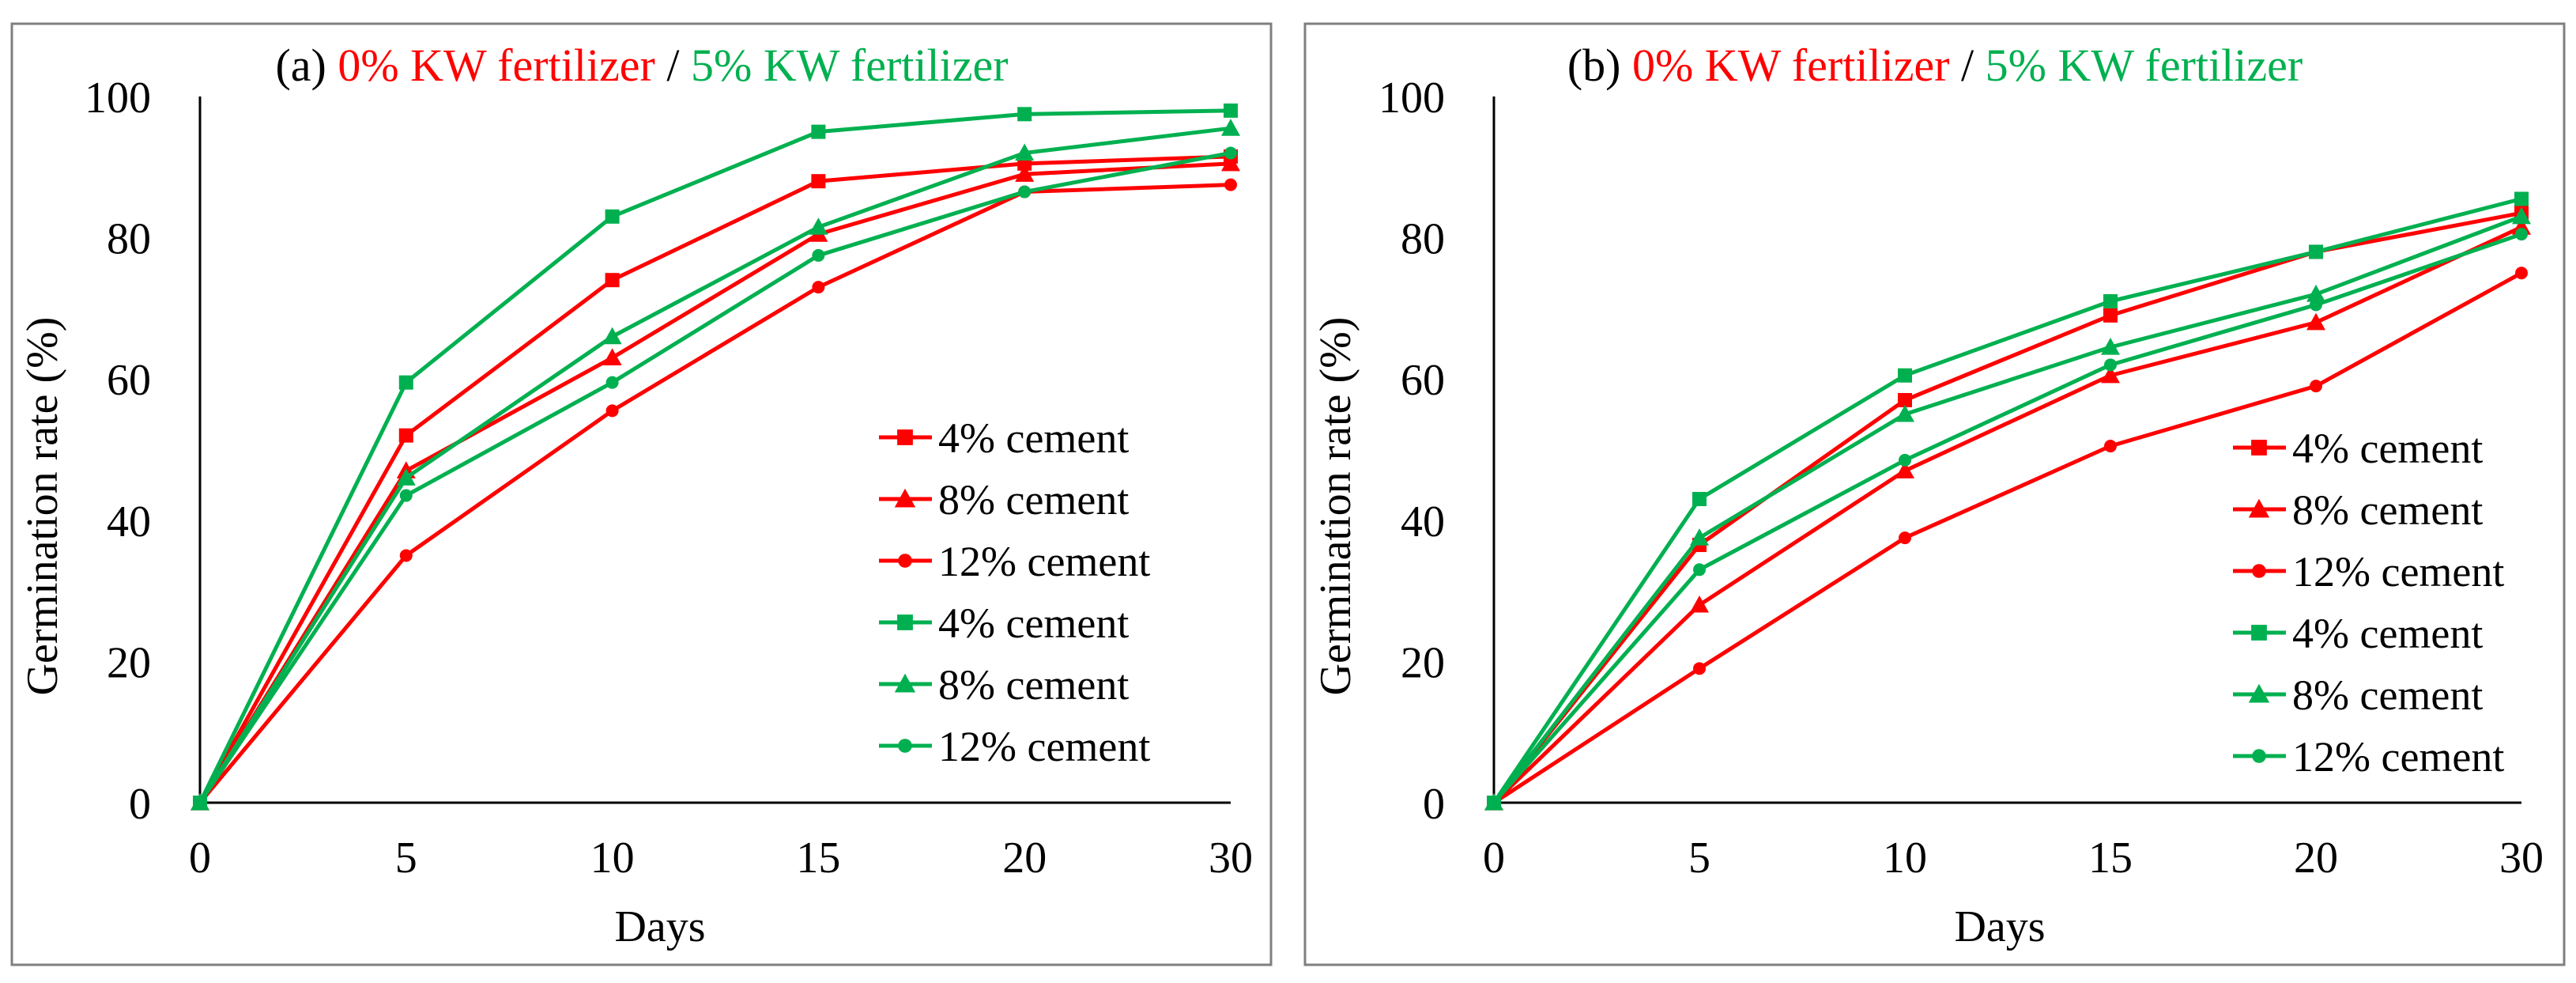  Describe the element at coordinates (850, 65) in the screenshot. I see `panel-a-title-green: 5% KW fertilizer` at that location.